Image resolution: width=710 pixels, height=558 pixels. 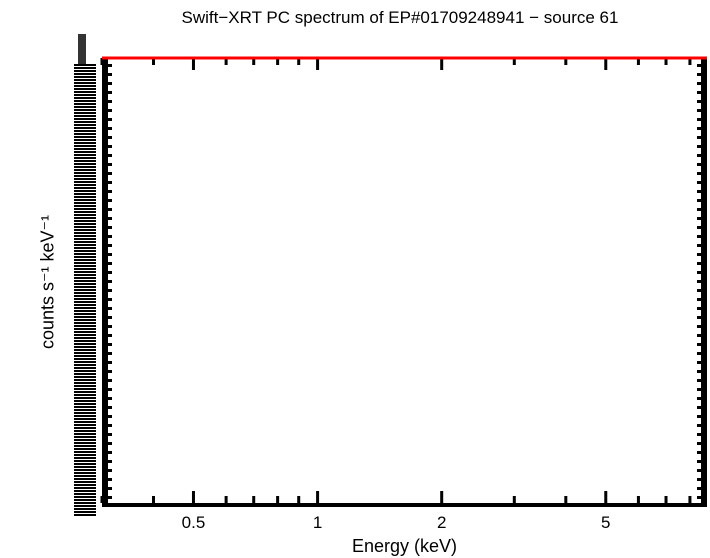 What do you see at coordinates (605, 522) in the screenshot?
I see `x-tick-label: 5` at bounding box center [605, 522].